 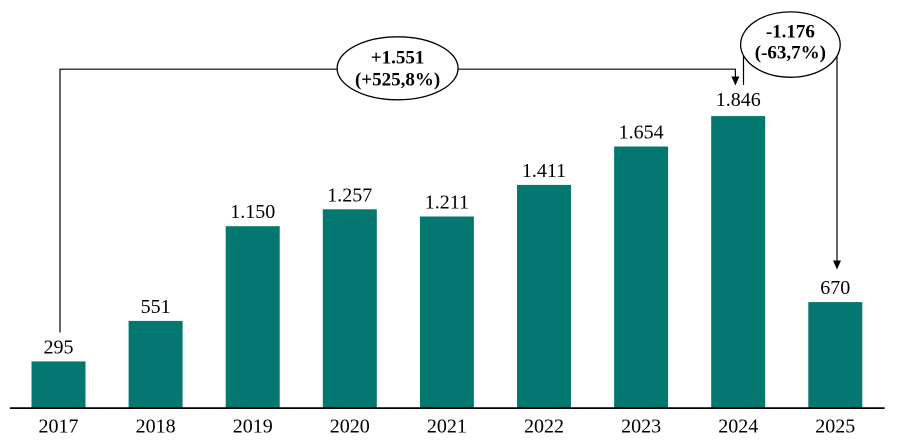 I want to click on svg-text: 2024, so click(x=738, y=427).